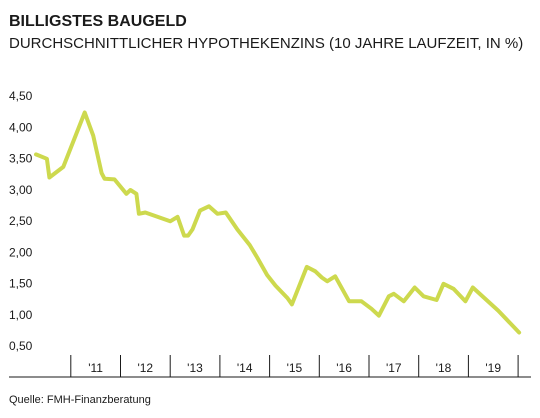 The width and height of the screenshot is (540, 418). I want to click on y-axis-tick-labels: 0,50 1,00 1,50 2,00 2,50 3,00 3,50 4,00 4,50, so click(21, 221).